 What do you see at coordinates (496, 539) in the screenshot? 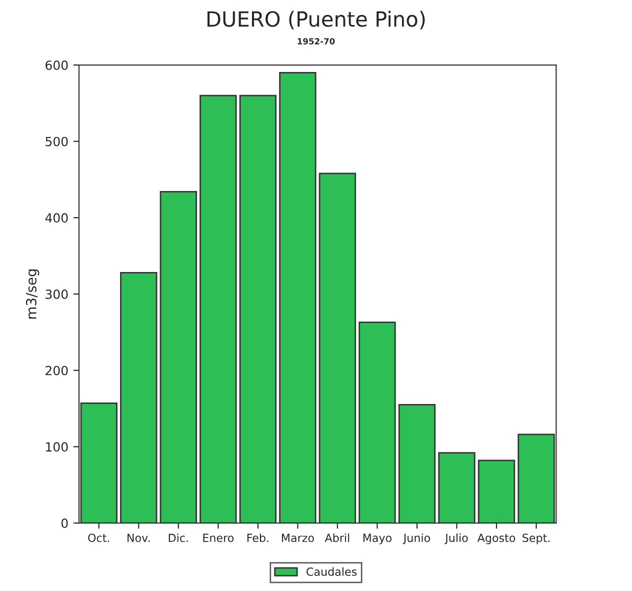
I see `x-tick-label: Agosto` at bounding box center [496, 539].